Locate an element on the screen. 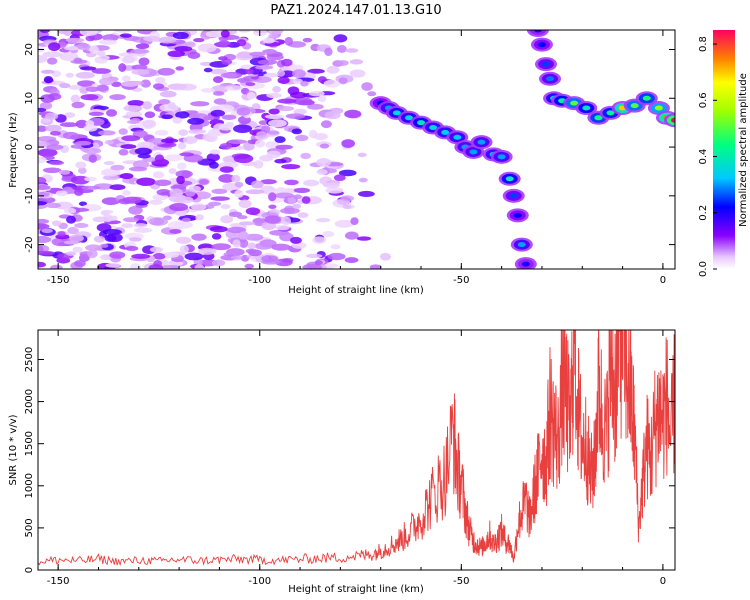 Image resolution: width=750 pixels, height=600 pixels. y-tick-label: 1500 is located at coordinates (29, 443).